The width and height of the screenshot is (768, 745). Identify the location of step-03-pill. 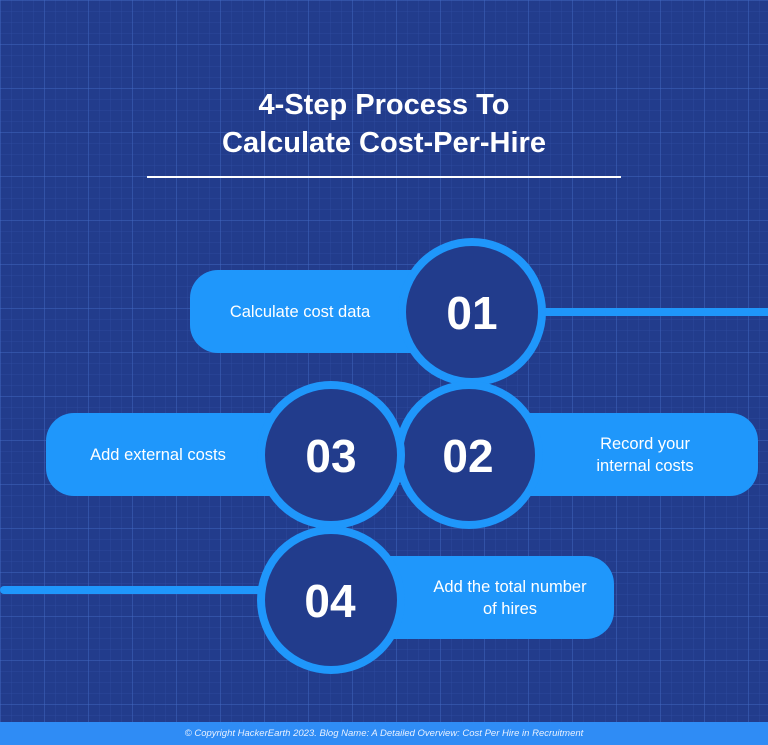
(171, 454).